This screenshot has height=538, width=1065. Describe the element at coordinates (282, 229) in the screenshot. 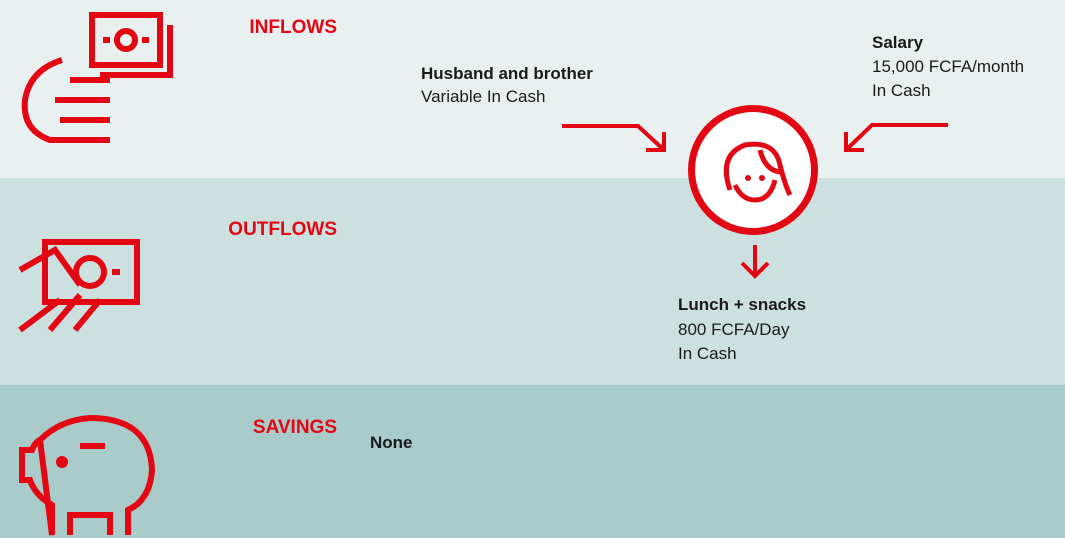

I see `section-label: OUTFLOWS` at that location.